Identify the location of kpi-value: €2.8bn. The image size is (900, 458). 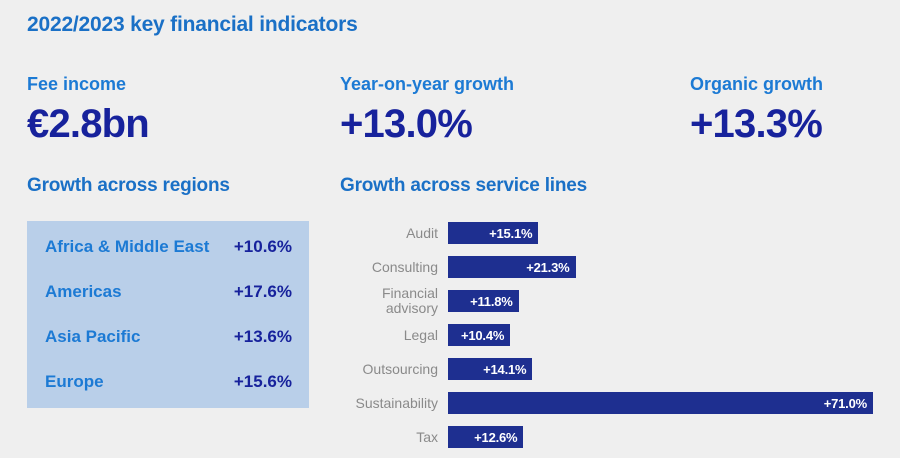
(88, 123).